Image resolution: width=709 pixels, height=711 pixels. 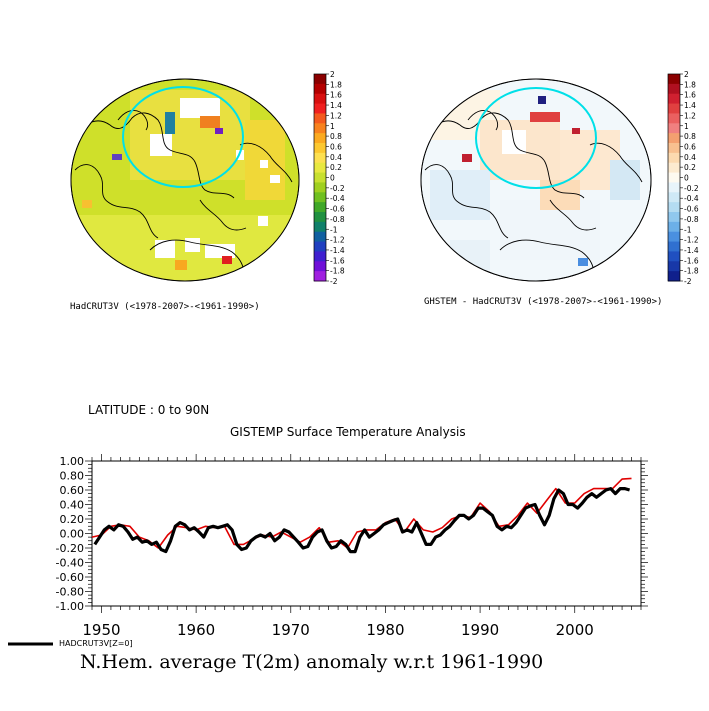 I want to click on right-map, so click(x=536, y=180).